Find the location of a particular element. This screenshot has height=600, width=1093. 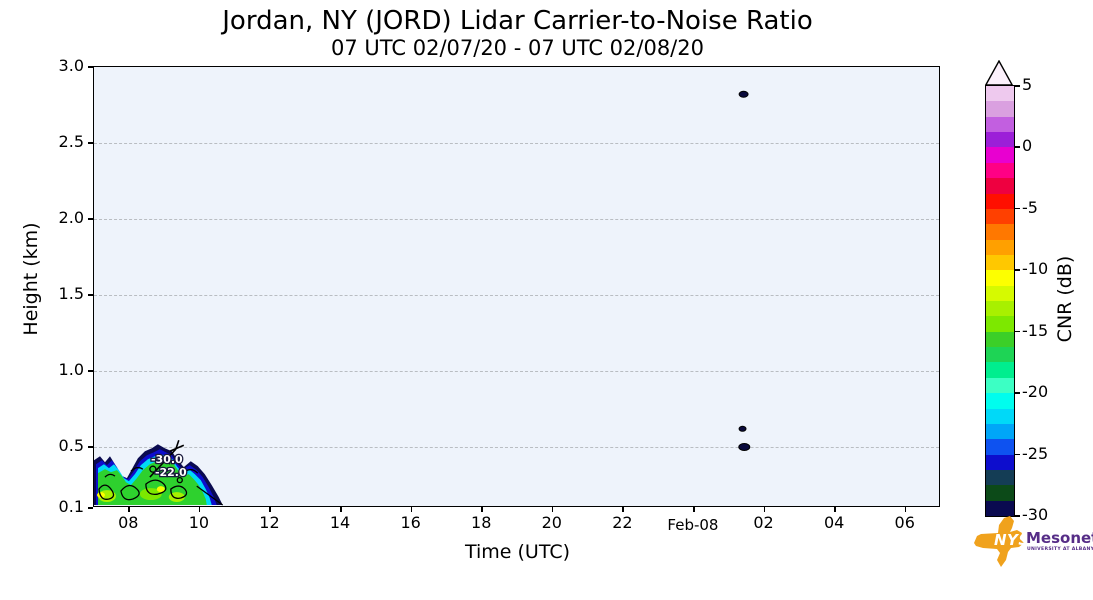

x-tick-label: 10 is located at coordinates (199, 522).